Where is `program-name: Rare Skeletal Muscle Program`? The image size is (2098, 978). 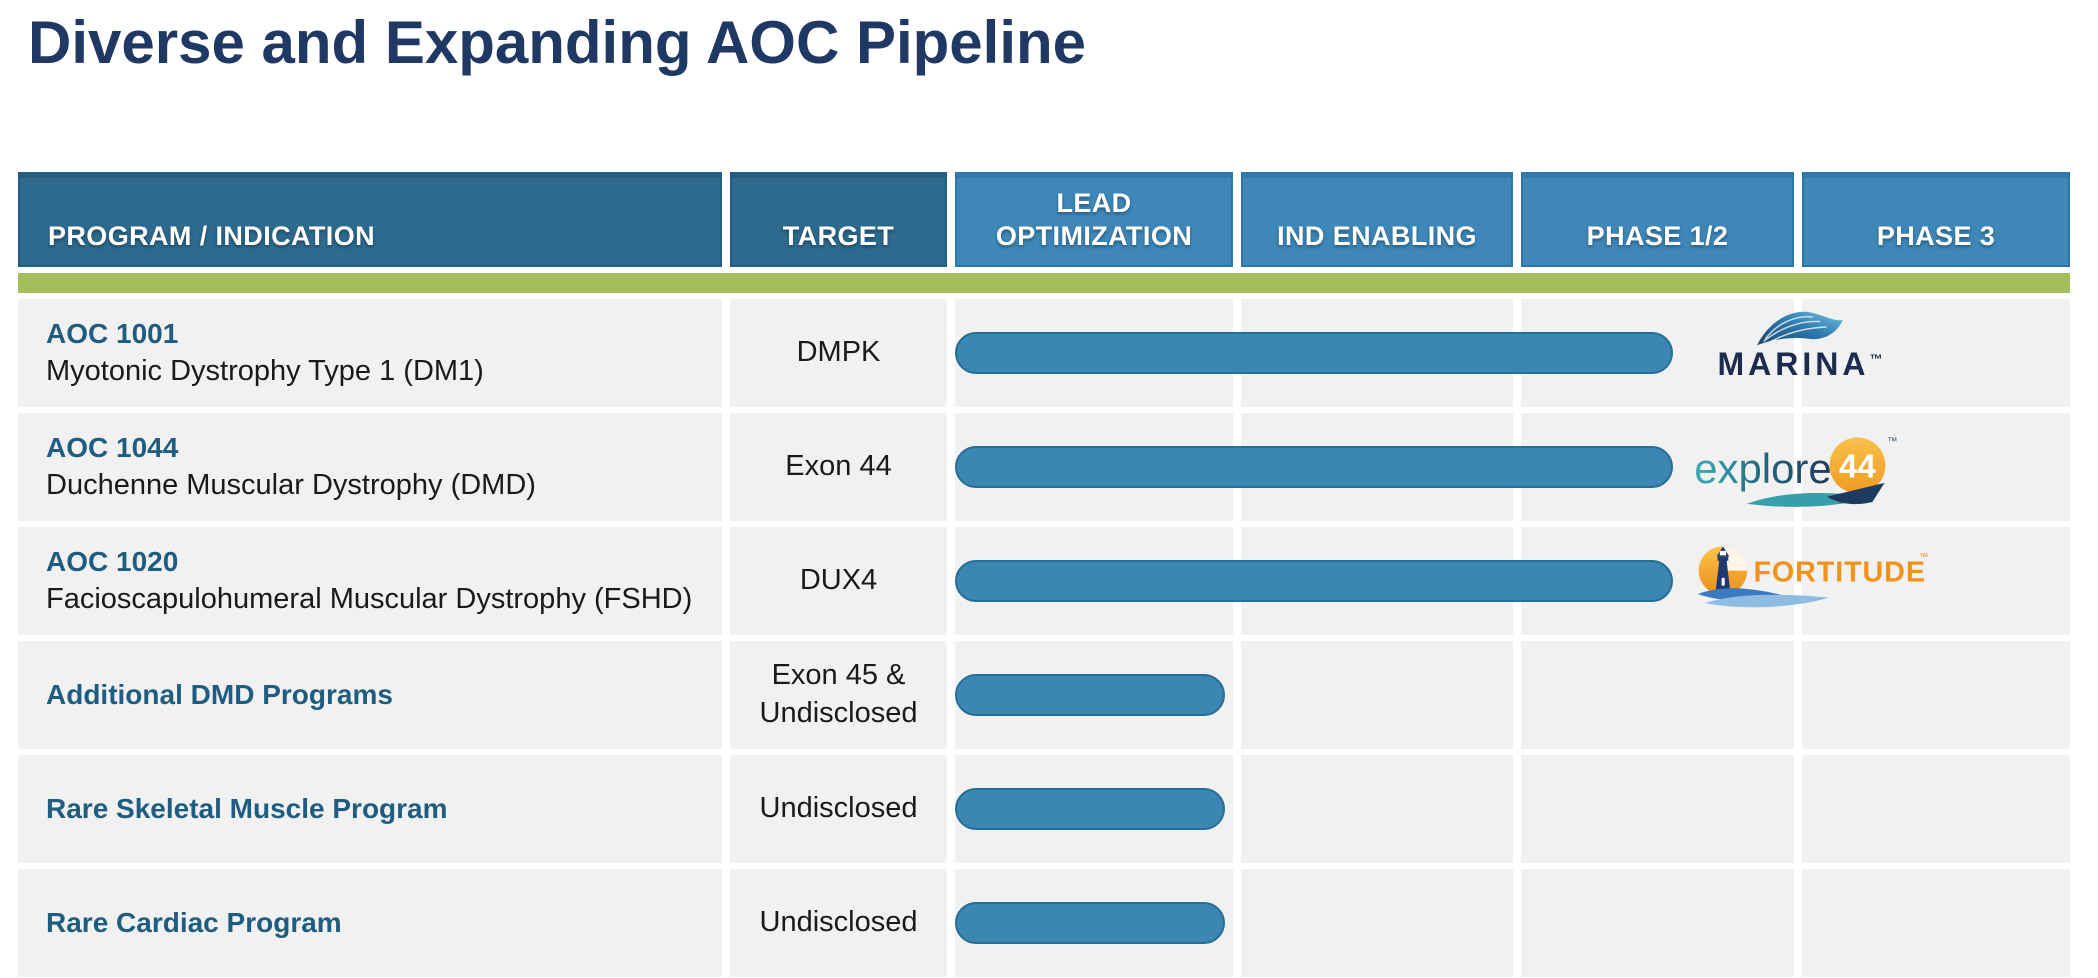
program-name: Rare Skeletal Muscle Program is located at coordinates (247, 808).